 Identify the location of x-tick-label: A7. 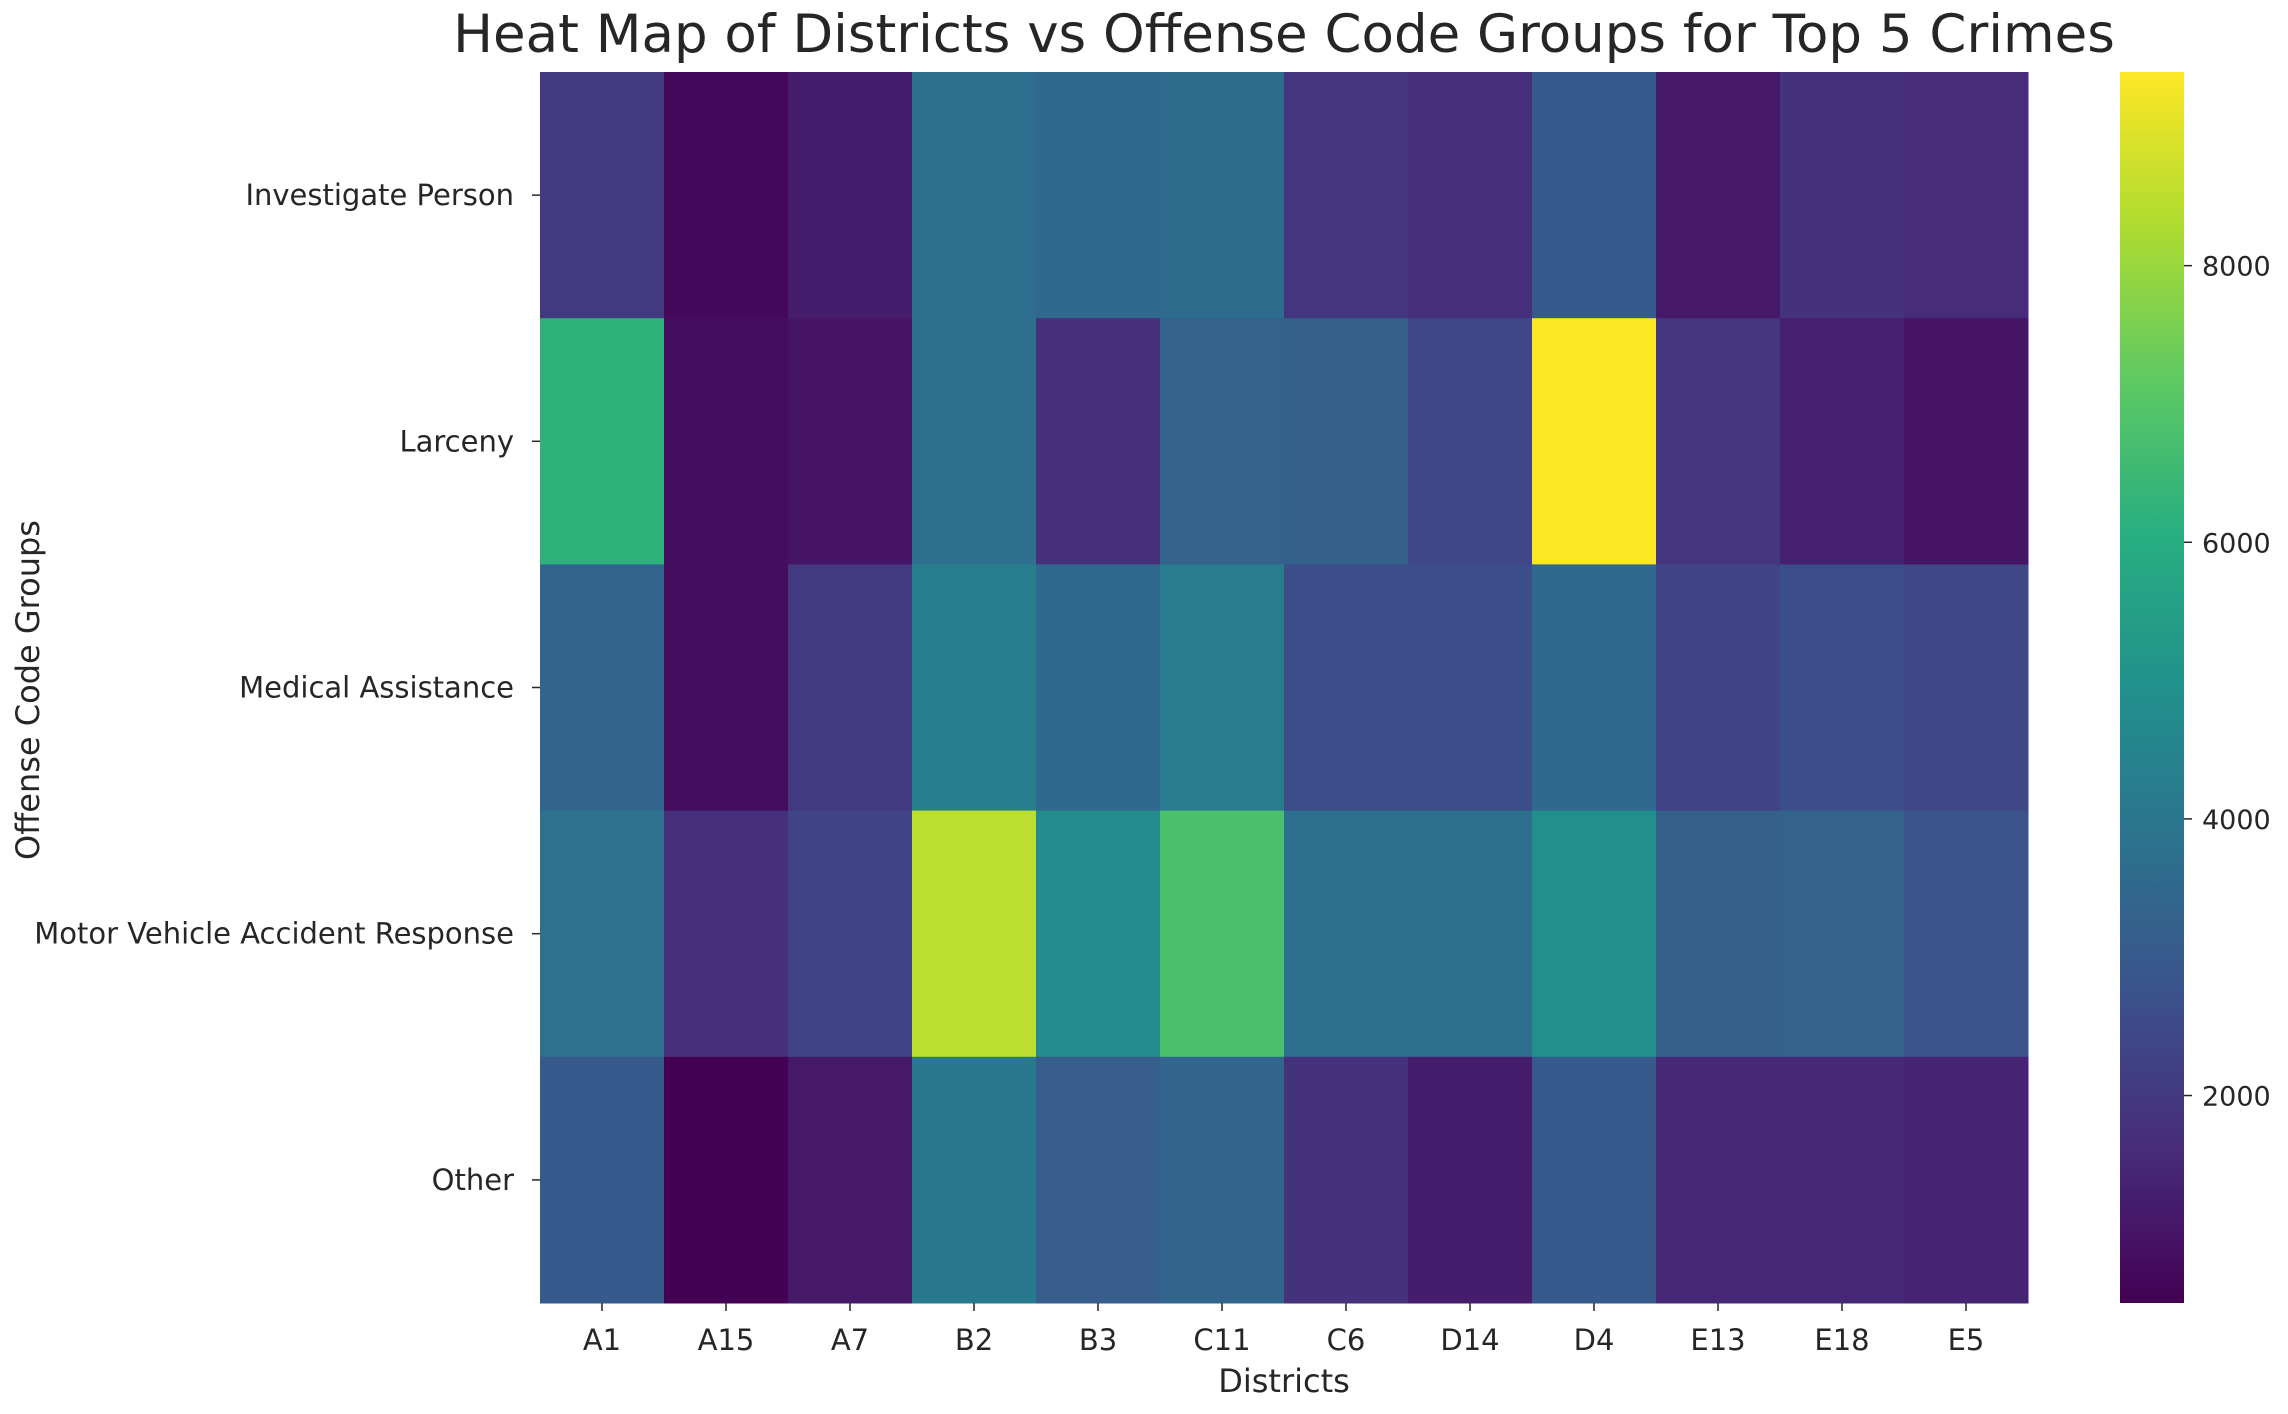
(850, 1340).